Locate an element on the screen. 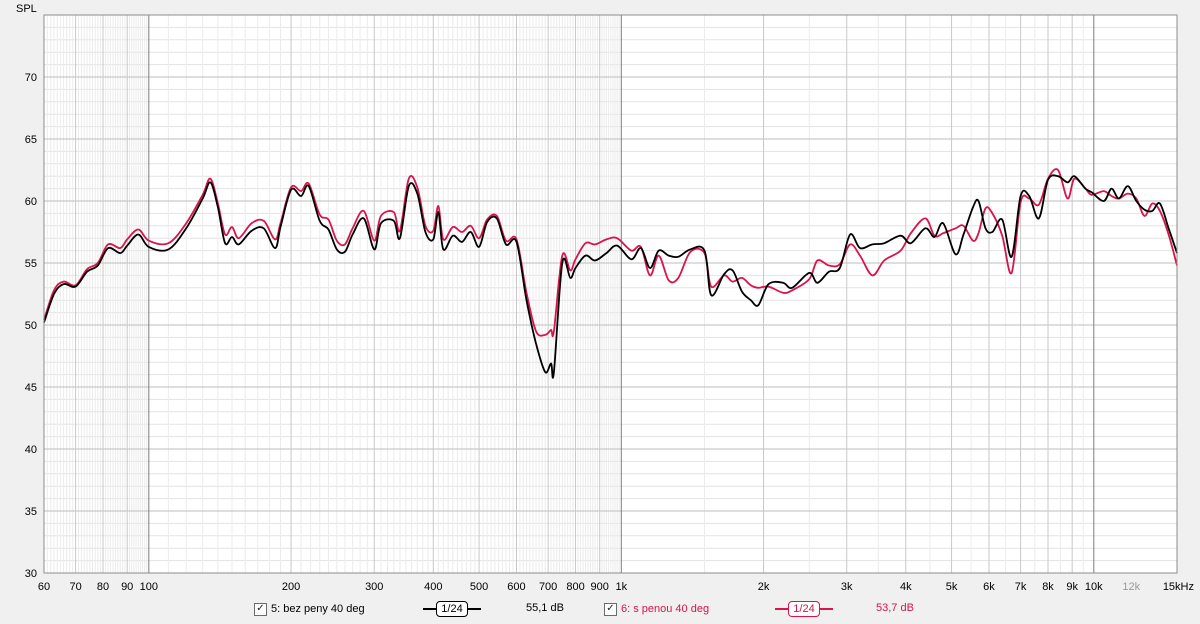 The image size is (1200, 624). x-tick-label: 12k is located at coordinates (1131, 587).